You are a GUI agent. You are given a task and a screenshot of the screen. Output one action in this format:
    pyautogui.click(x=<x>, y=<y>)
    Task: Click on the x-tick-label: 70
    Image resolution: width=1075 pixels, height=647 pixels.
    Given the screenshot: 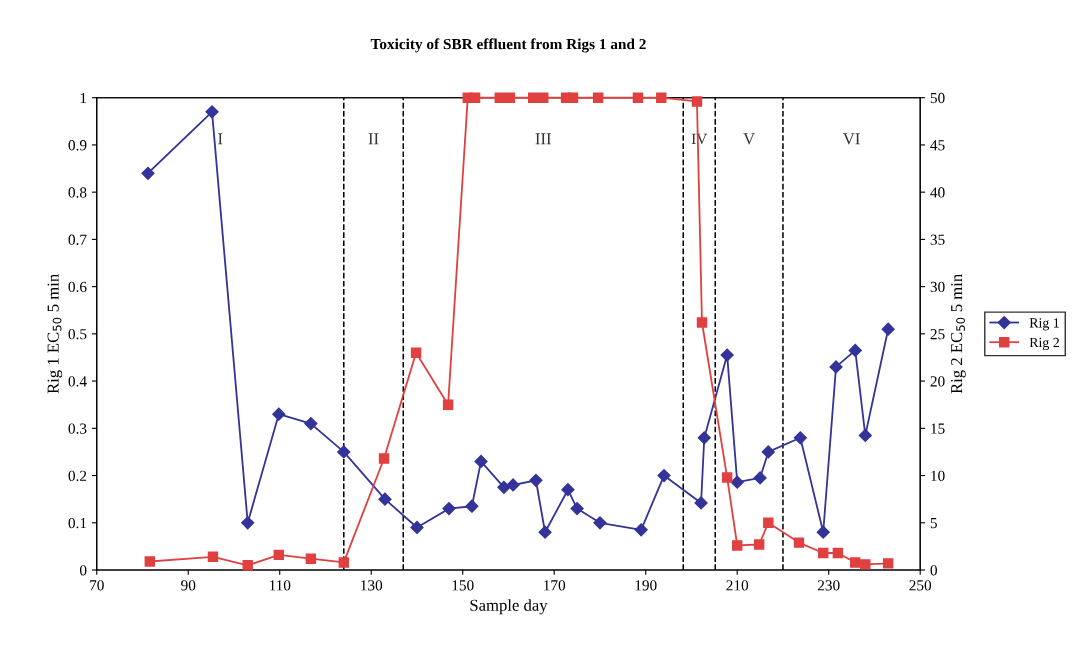 What is the action you would take?
    pyautogui.click(x=97, y=585)
    